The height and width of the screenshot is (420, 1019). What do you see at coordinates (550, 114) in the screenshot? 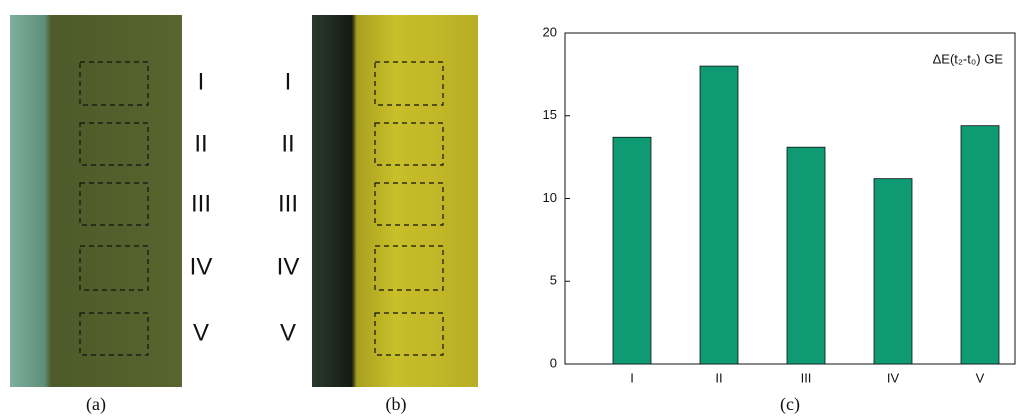
I see `y-tick-label: 15` at bounding box center [550, 114].